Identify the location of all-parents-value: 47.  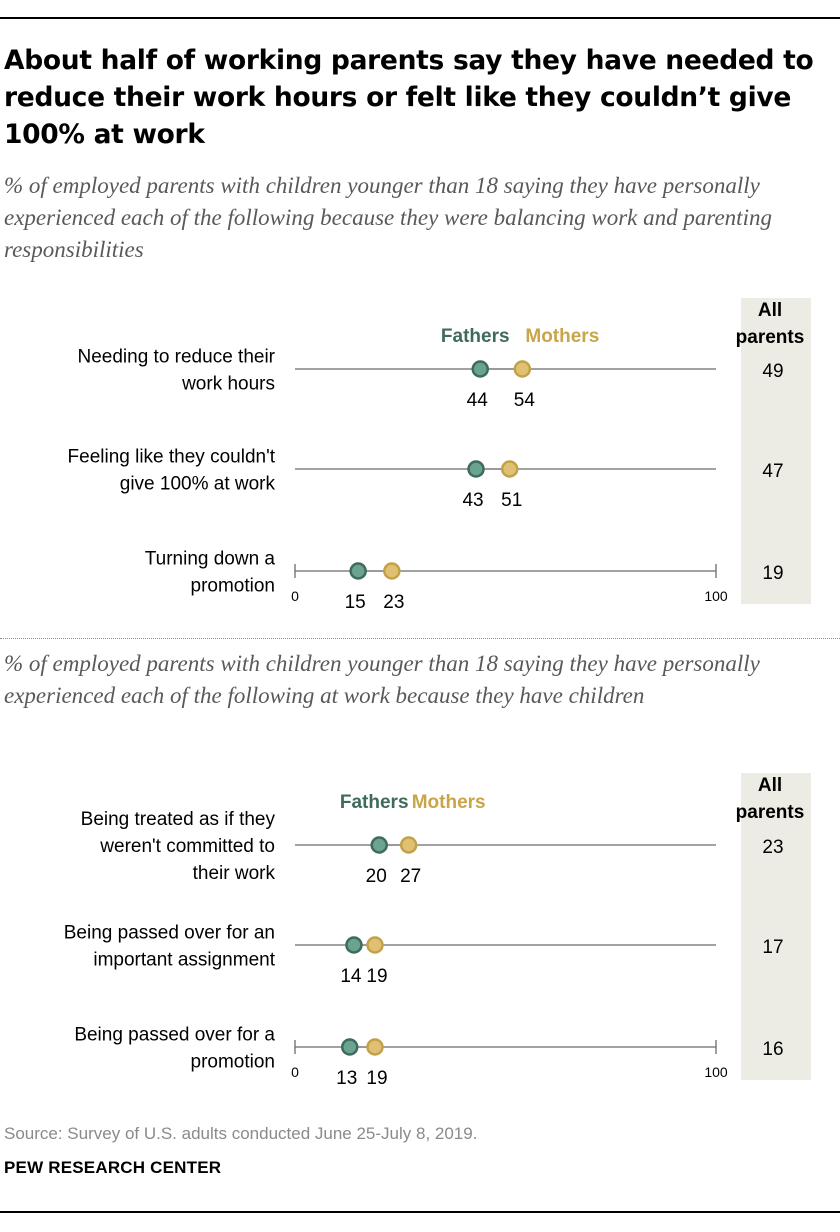
(772, 471).